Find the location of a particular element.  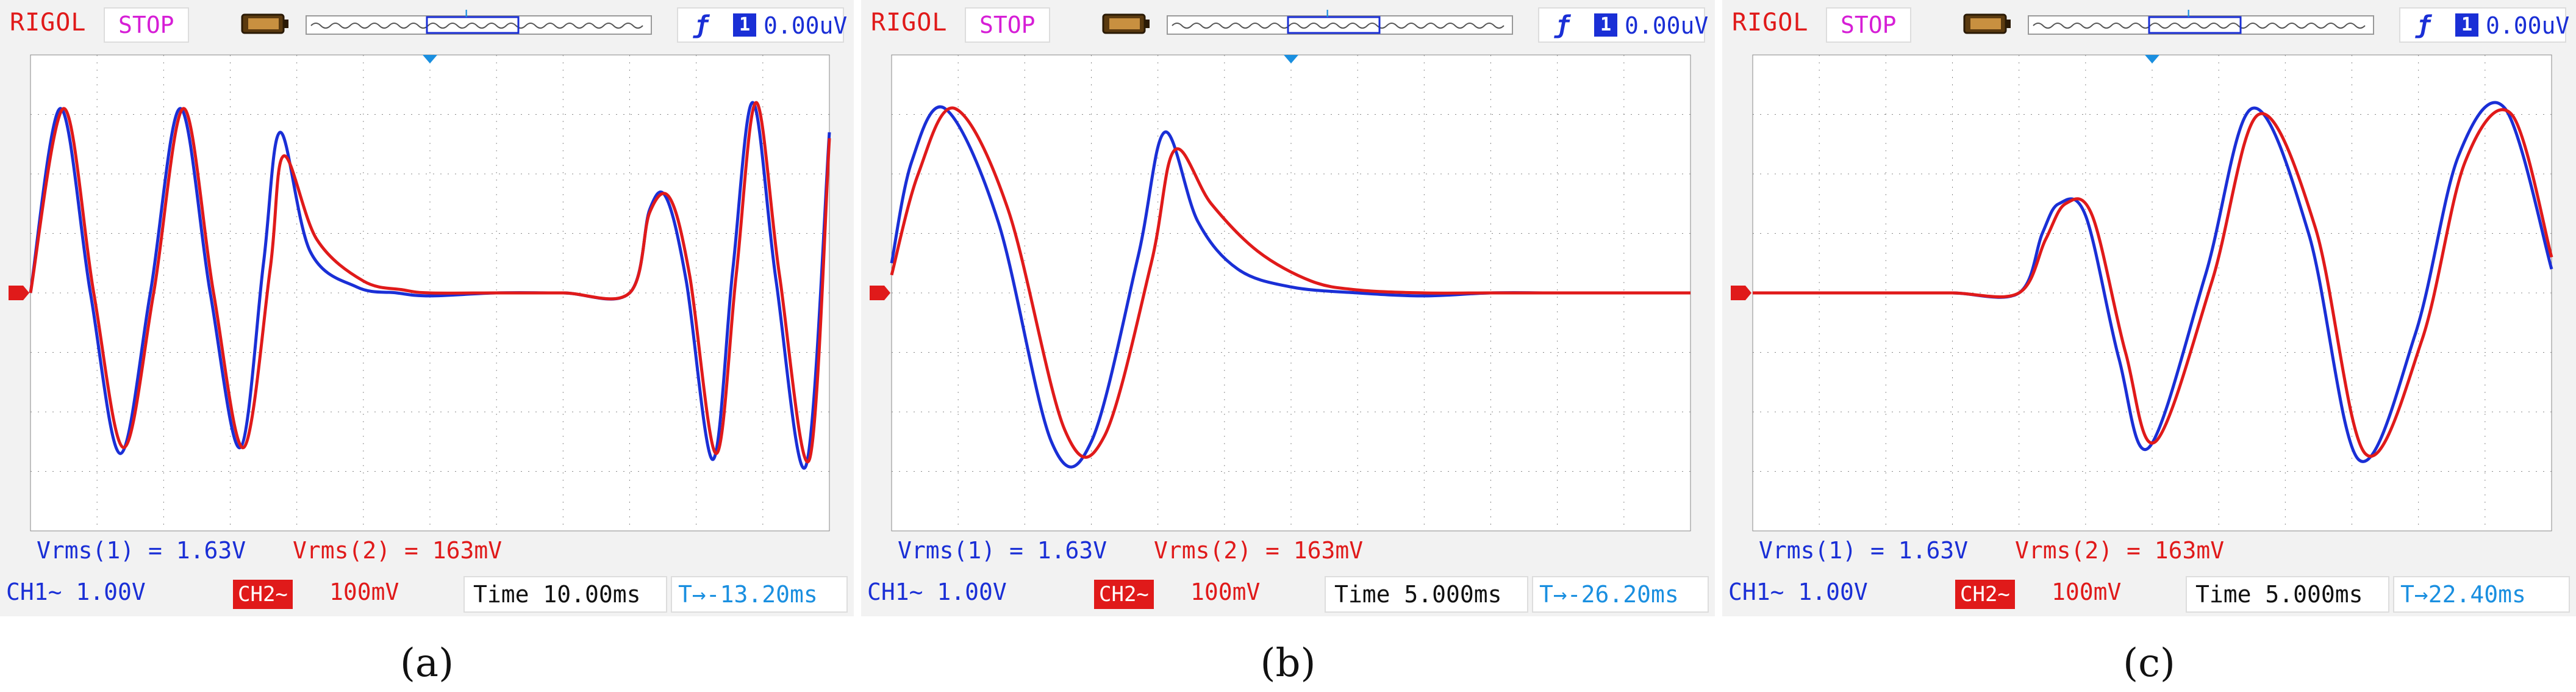

timebase-box: Time 10.00ms is located at coordinates (565, 594).